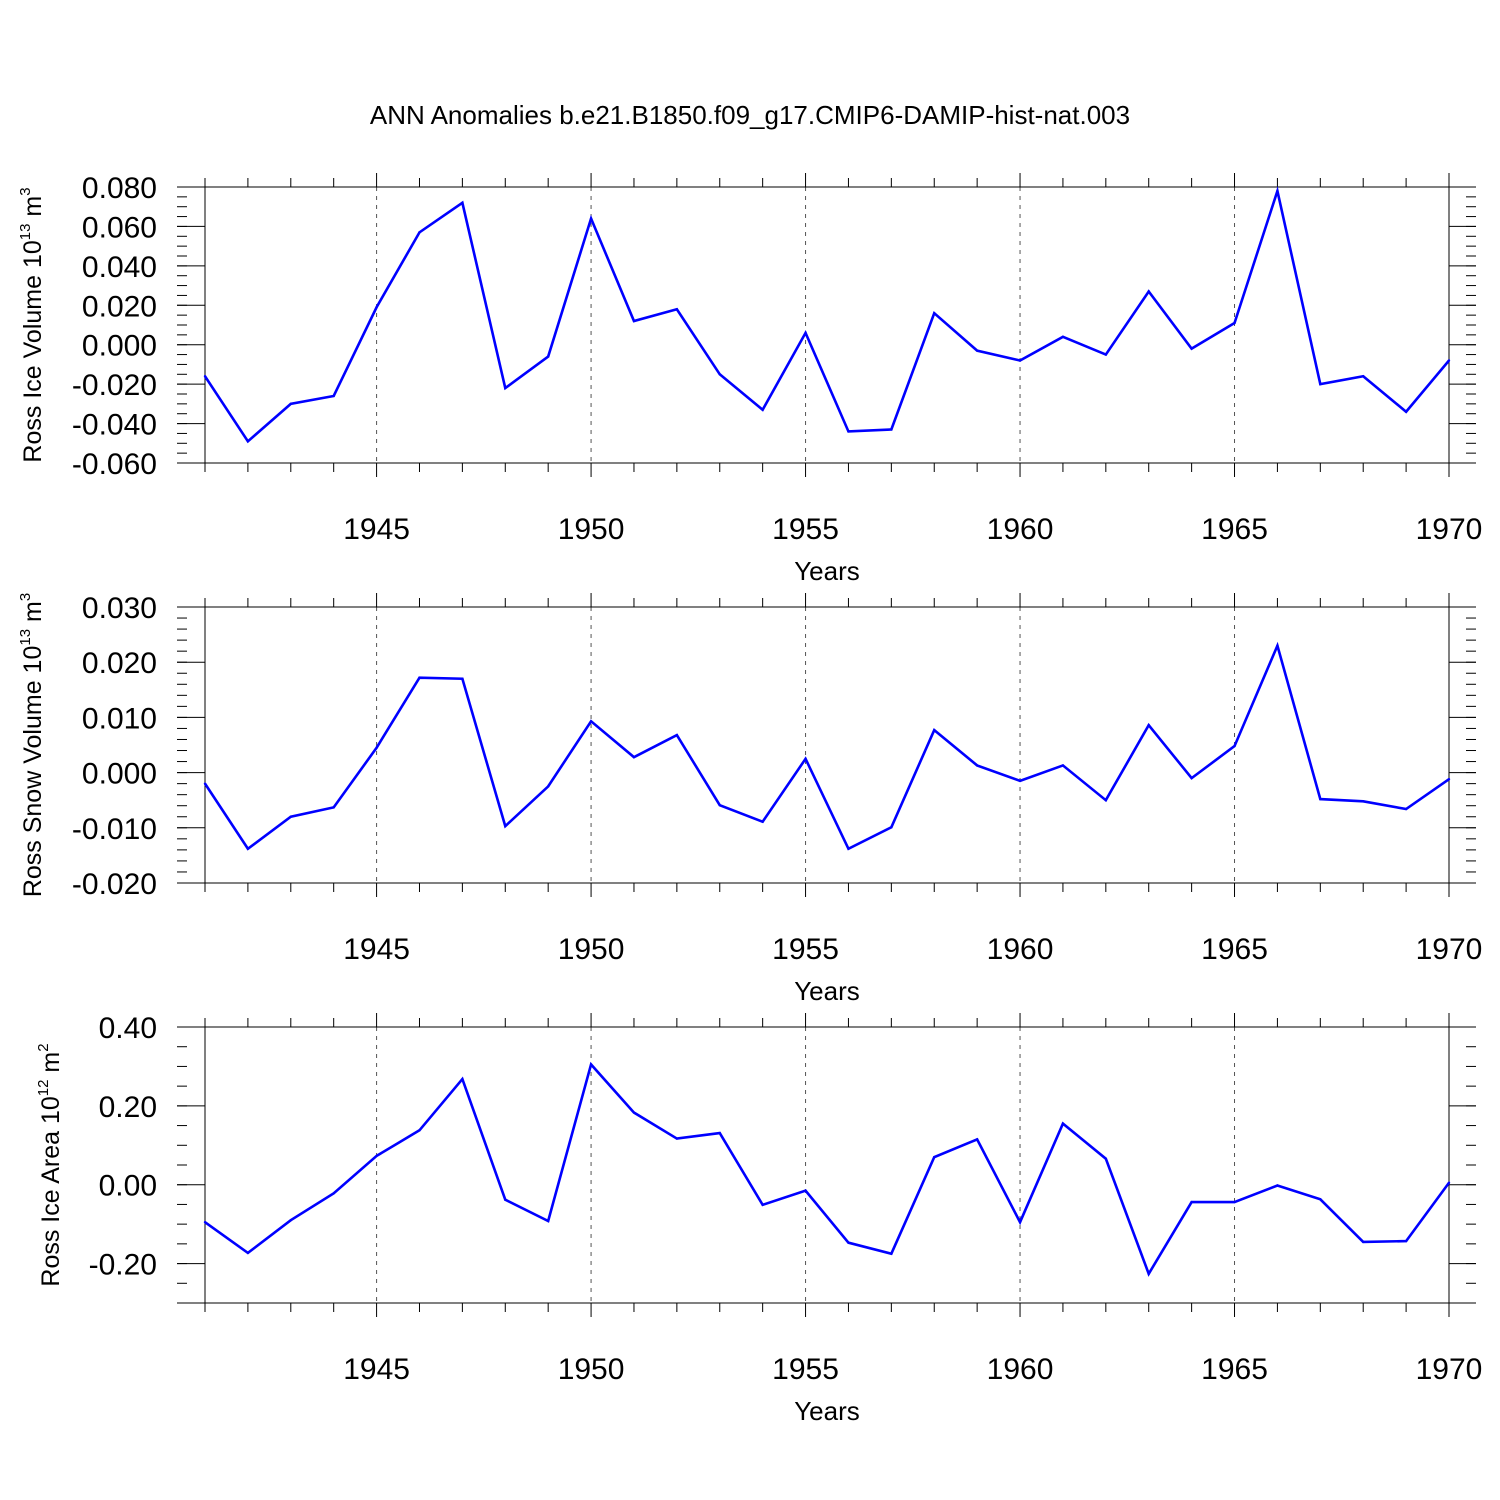 The height and width of the screenshot is (1500, 1500). I want to click on y-tick-label: 0.010, so click(119, 718).